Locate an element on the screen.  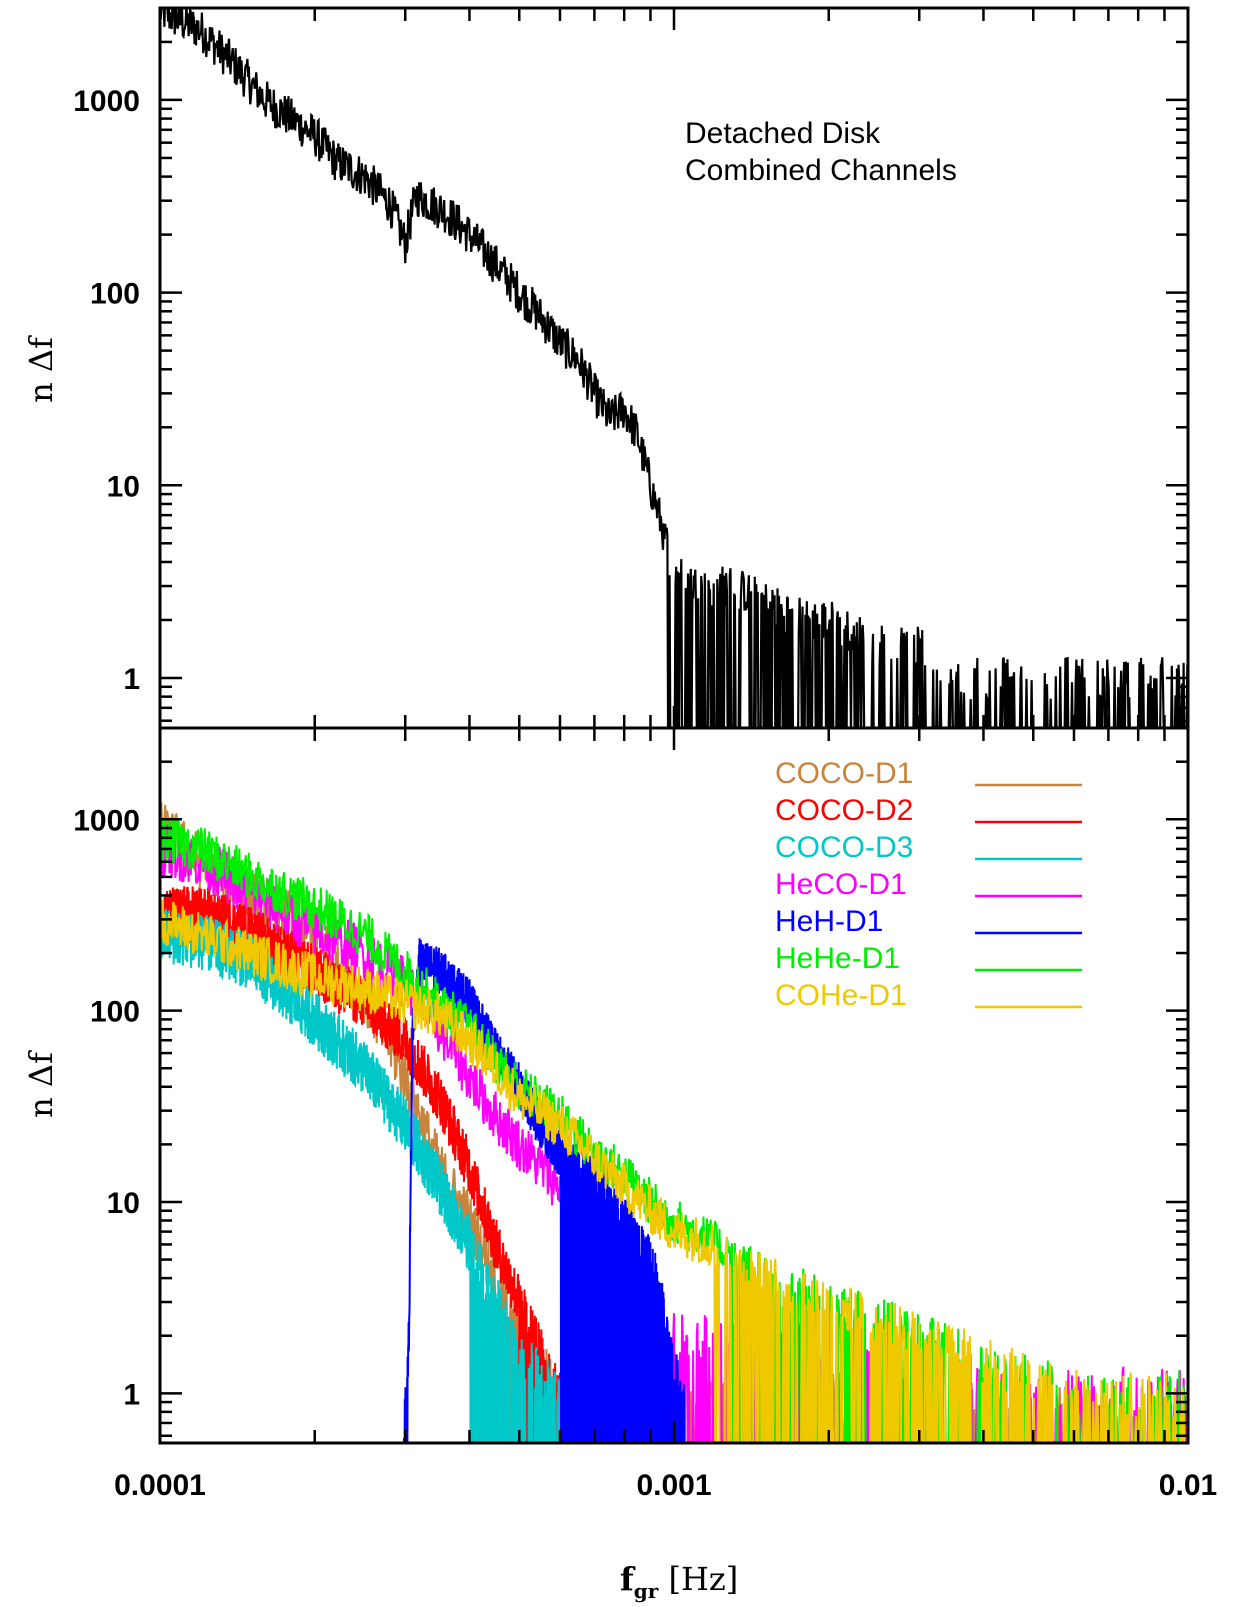
legend-label-cohe-d1: COHe-D1 is located at coordinates (841, 995).